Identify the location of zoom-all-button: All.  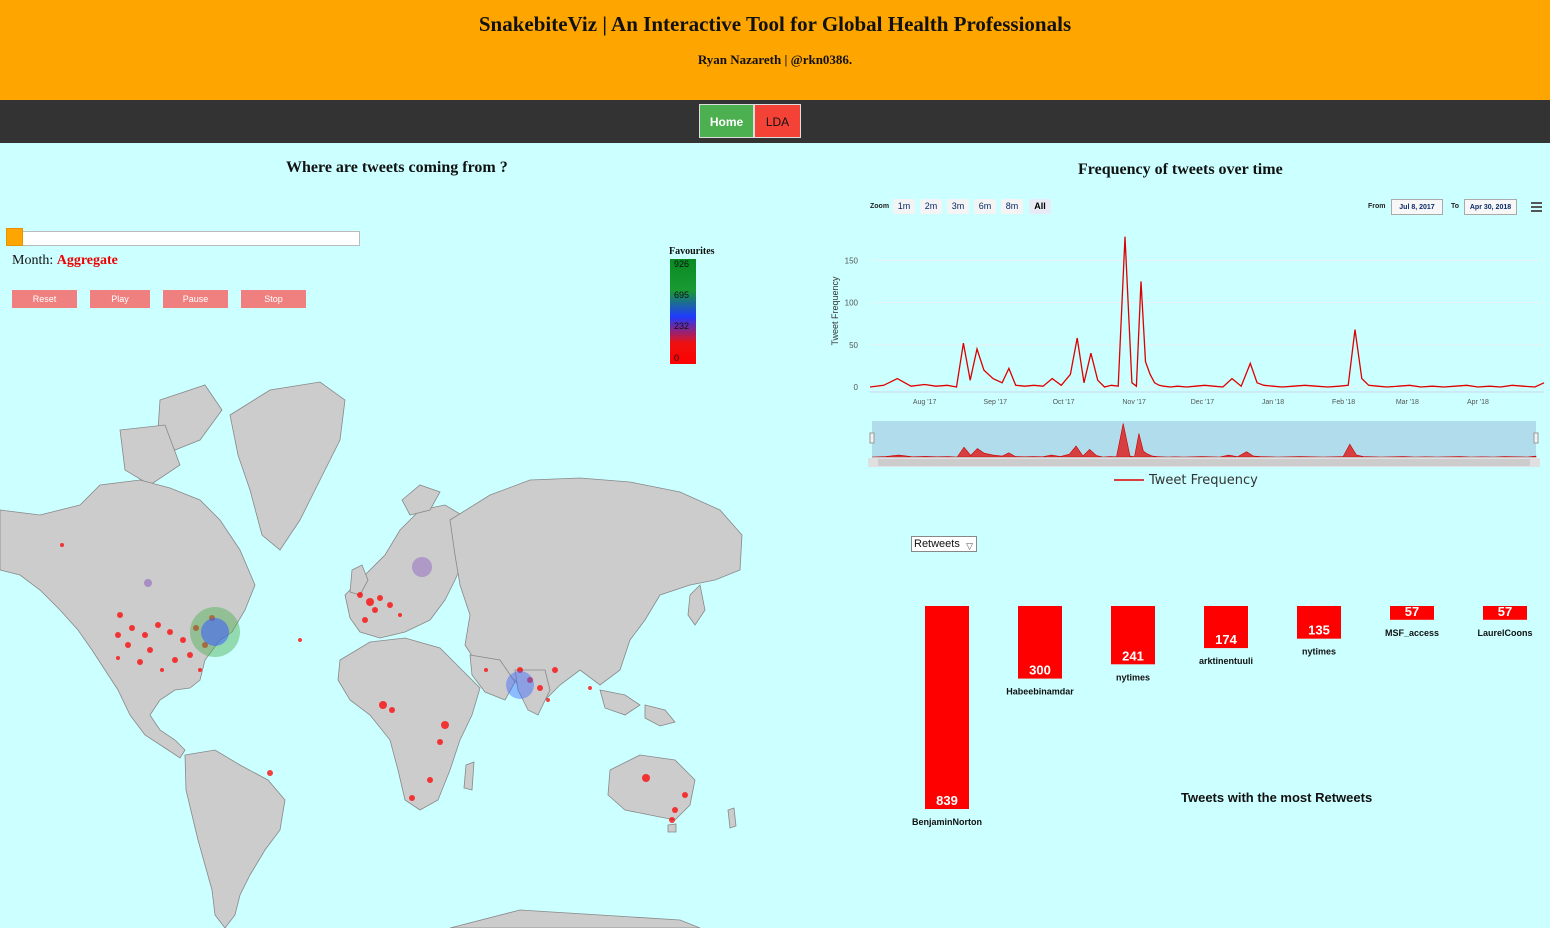
(1040, 206).